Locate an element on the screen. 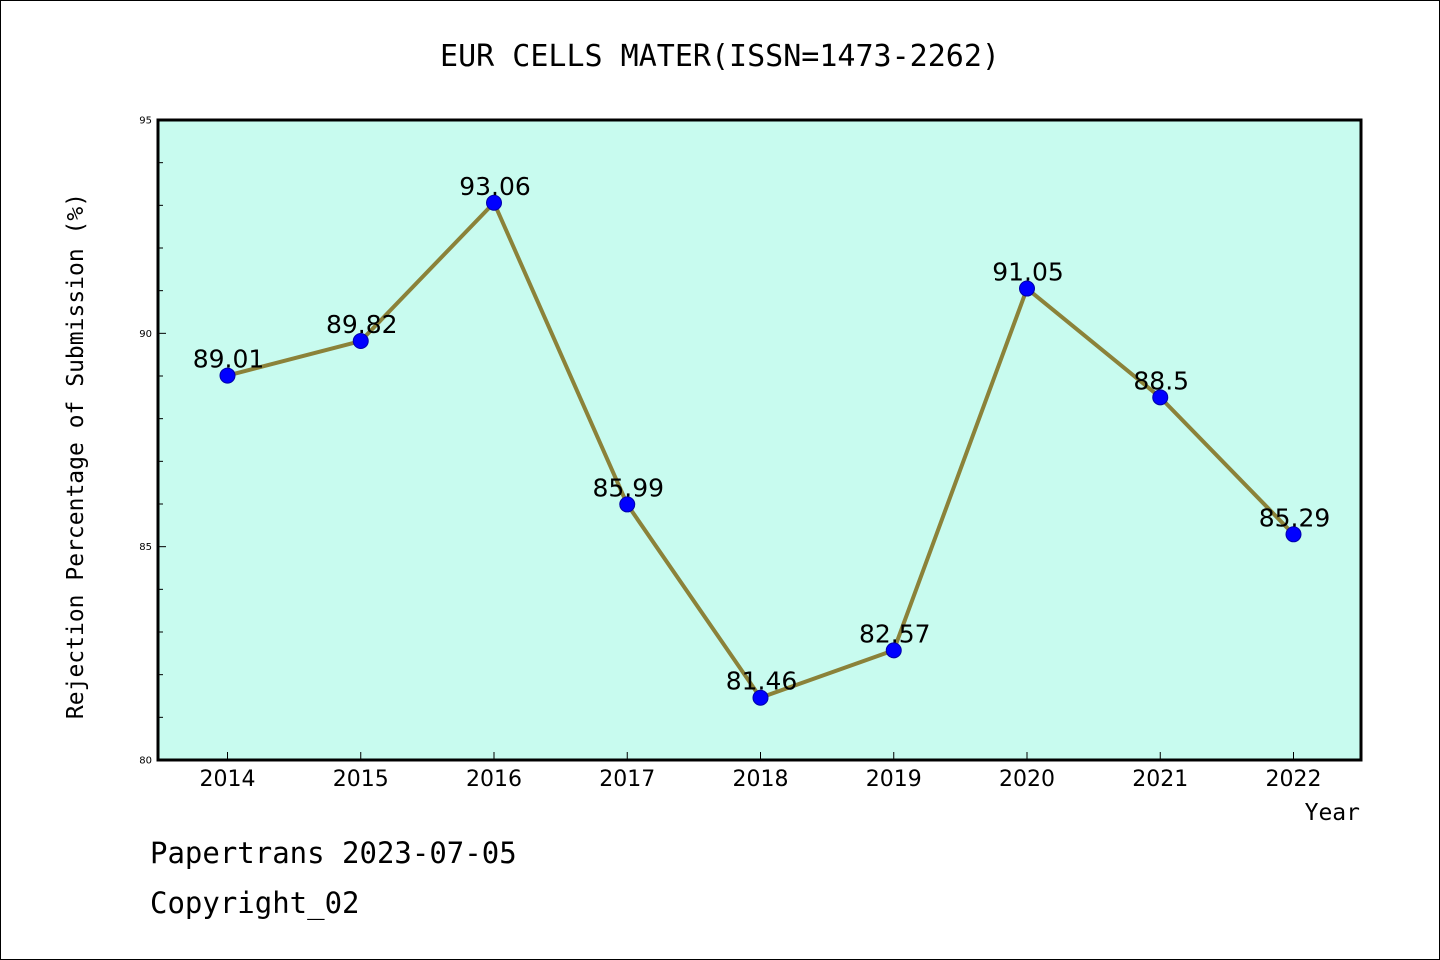 The width and height of the screenshot is (1440, 960). data-label: 91.05 is located at coordinates (1028, 272).